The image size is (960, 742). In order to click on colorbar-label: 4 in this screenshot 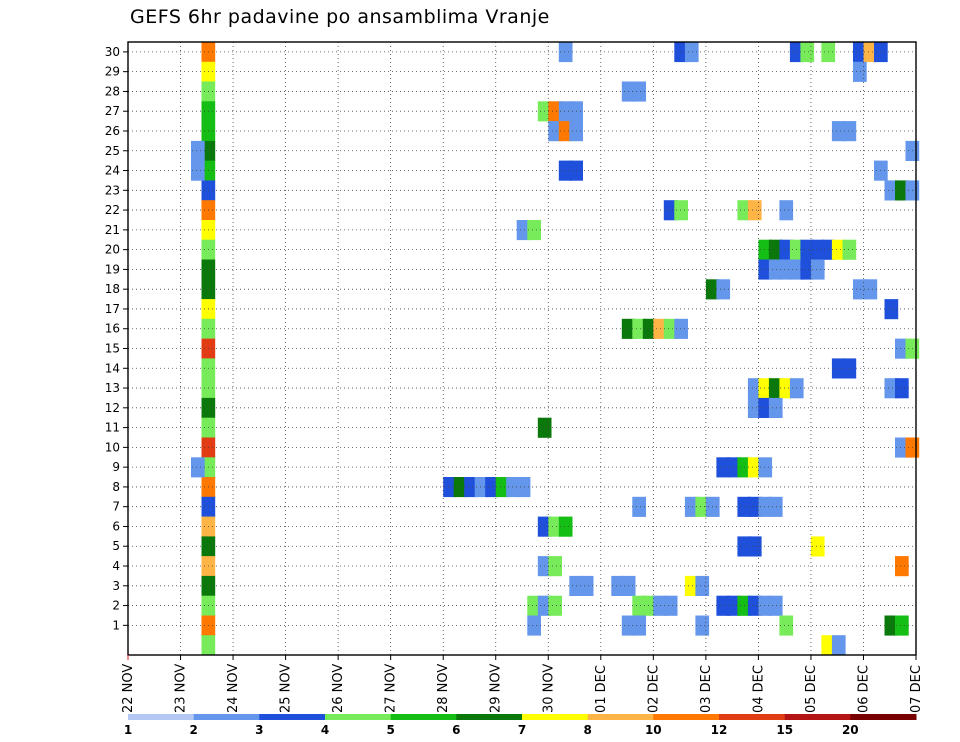, I will do `click(325, 730)`.